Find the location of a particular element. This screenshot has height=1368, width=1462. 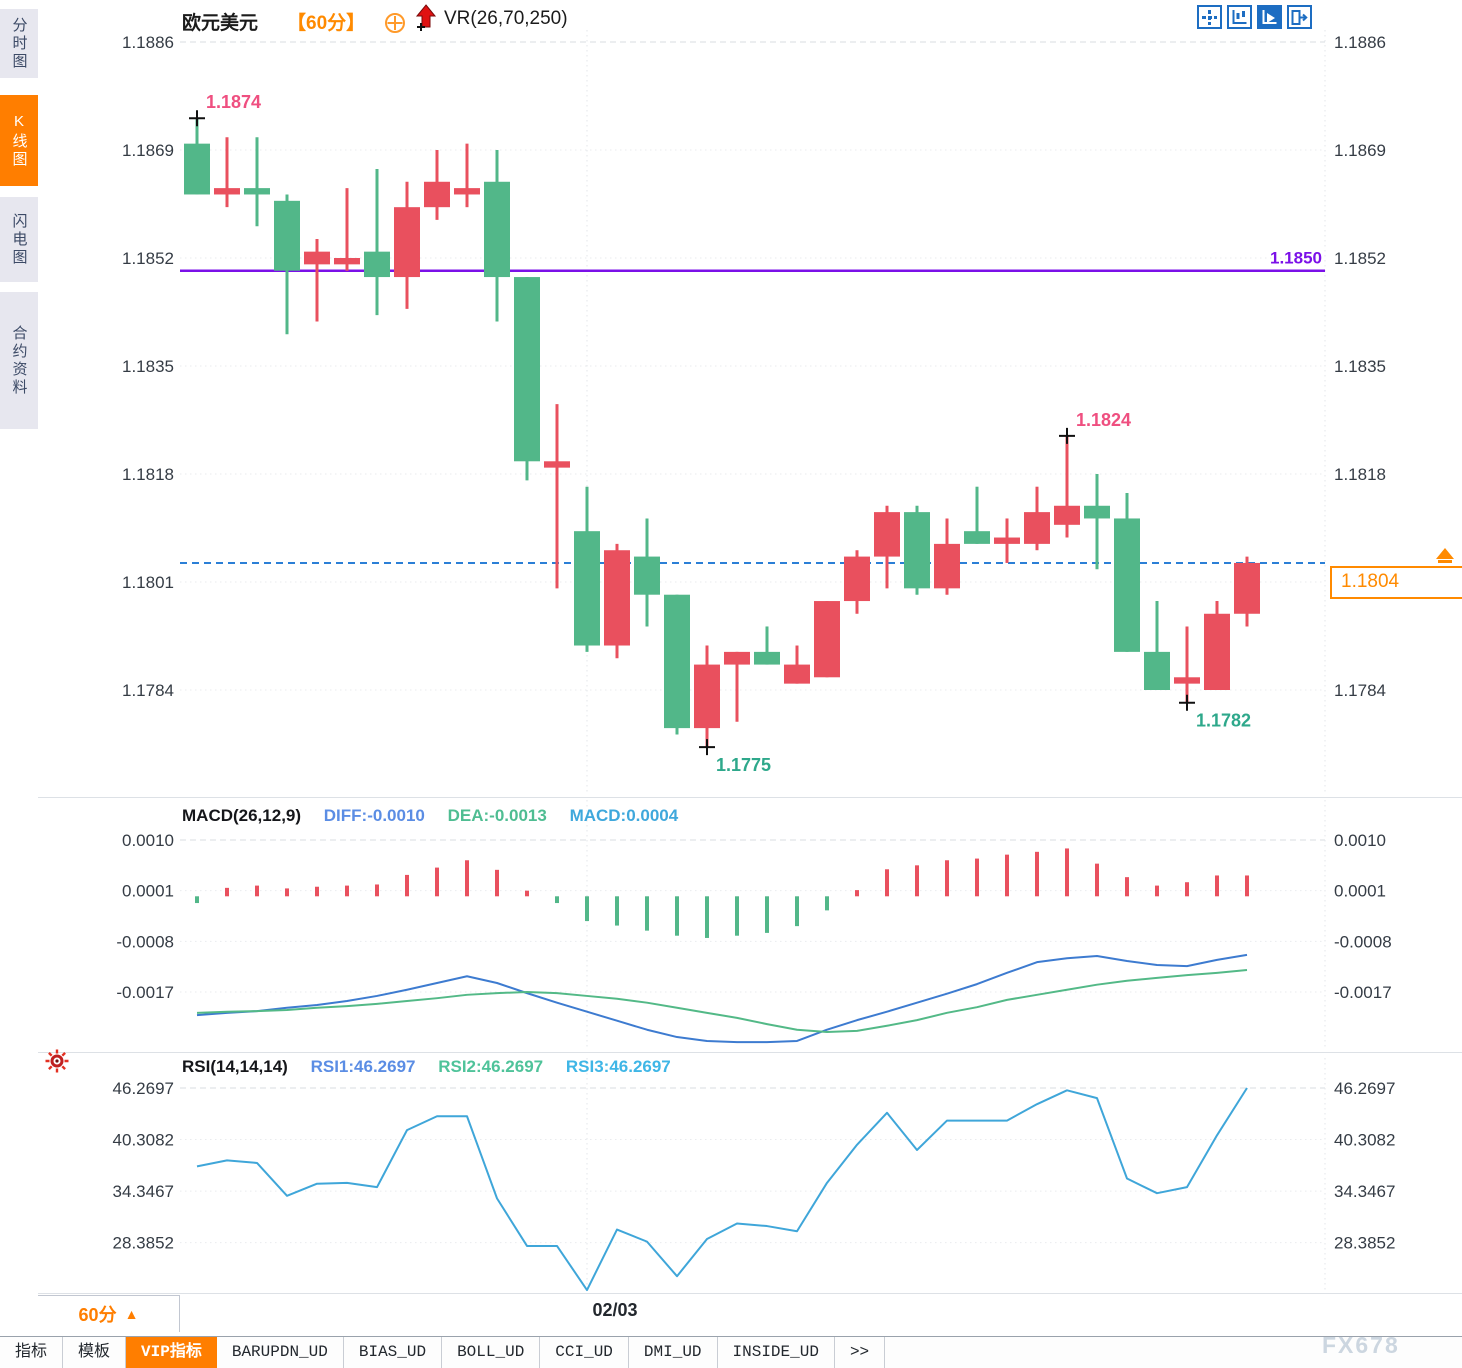

tab->>: >> is located at coordinates (860, 1352).